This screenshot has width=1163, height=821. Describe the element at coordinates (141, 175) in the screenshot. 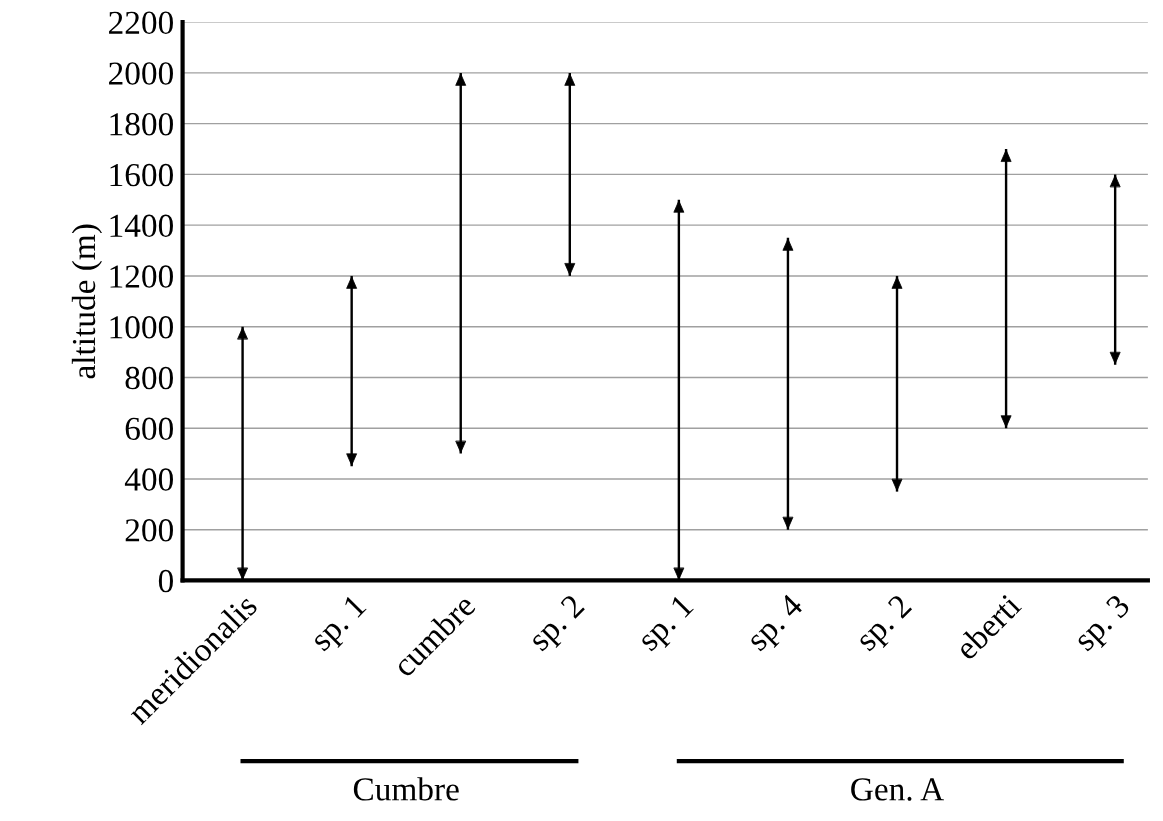

I see `y-tick-label: 1600` at that location.